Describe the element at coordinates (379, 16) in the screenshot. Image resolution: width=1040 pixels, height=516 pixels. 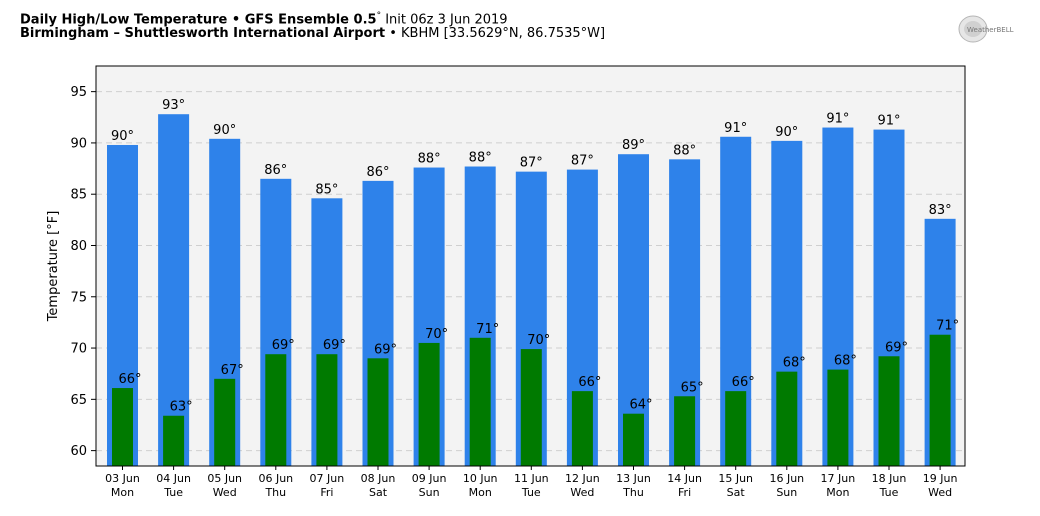
I see `chart-title-degree: °` at that location.